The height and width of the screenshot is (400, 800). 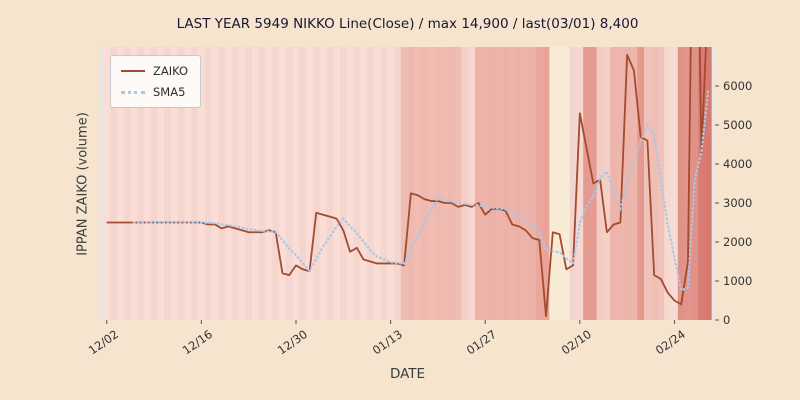 What do you see at coordinates (738, 125) in the screenshot?
I see `y-tick-label: 5000` at bounding box center [738, 125].